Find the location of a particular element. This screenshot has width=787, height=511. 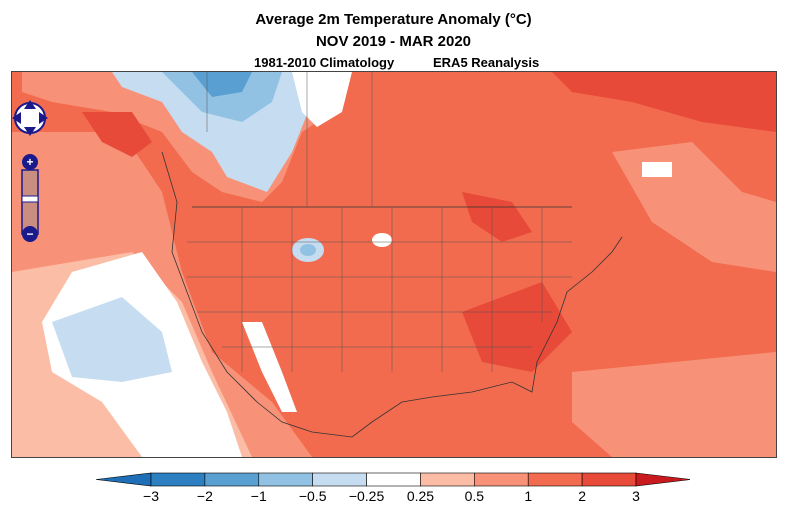

dataset-label: ERA5 Reanalysis is located at coordinates (486, 62).